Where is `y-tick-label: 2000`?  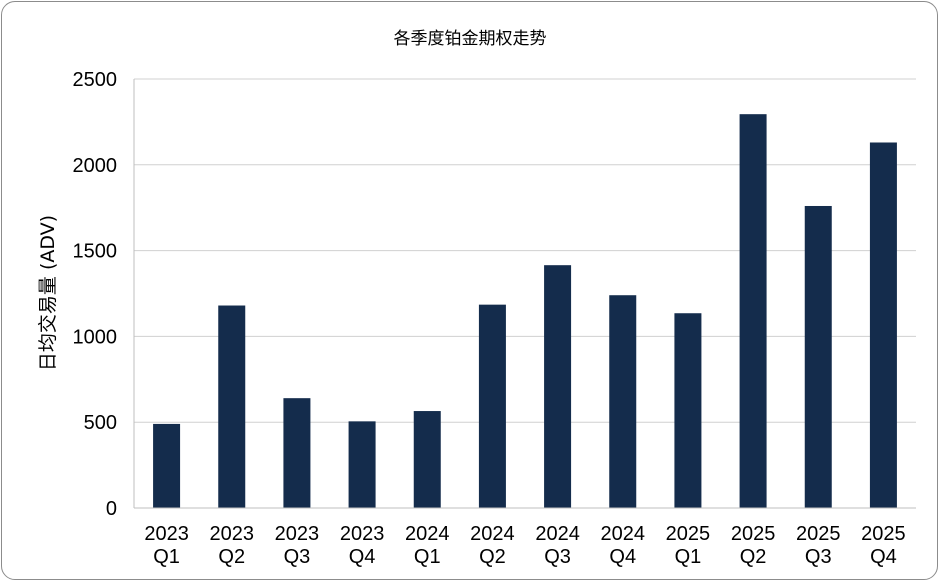 y-tick-label: 2000 is located at coordinates (95, 166).